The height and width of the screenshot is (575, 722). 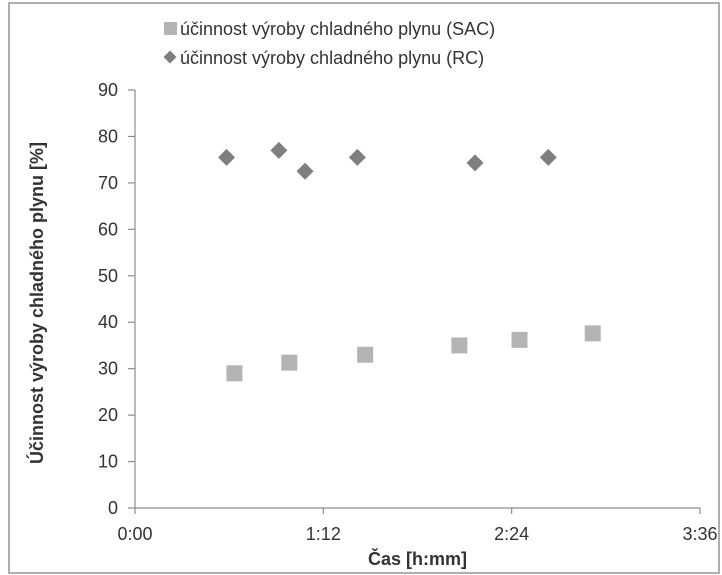 I want to click on y-tick-label: 80, so click(x=108, y=136).